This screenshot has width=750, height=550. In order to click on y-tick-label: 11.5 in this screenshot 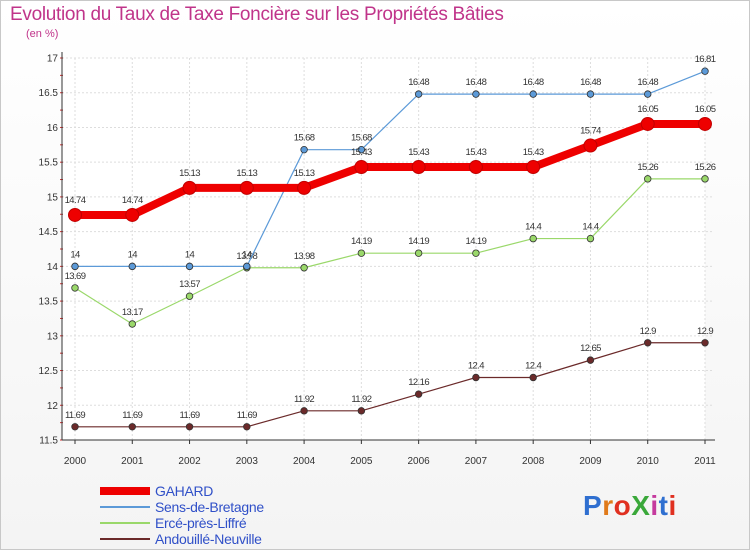, I will do `click(48, 441)`.